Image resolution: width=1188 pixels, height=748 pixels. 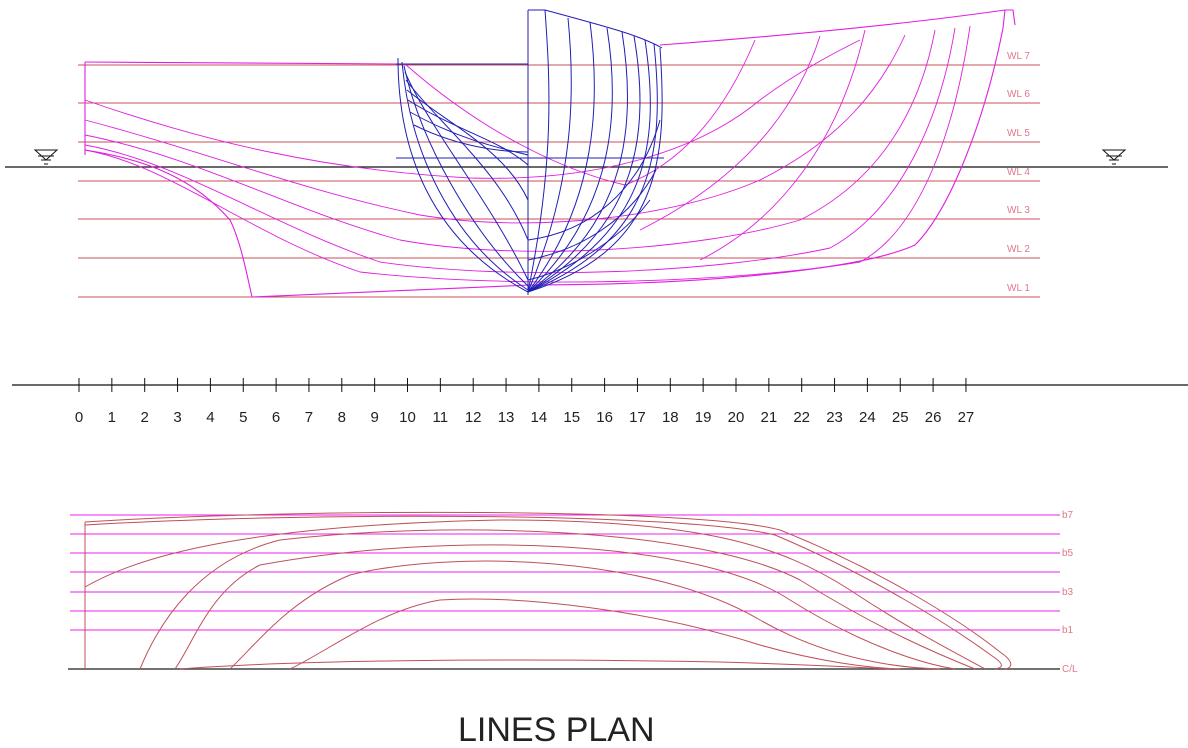 What do you see at coordinates (1068, 630) in the screenshot?
I see `buttock-label-b1: b1` at bounding box center [1068, 630].